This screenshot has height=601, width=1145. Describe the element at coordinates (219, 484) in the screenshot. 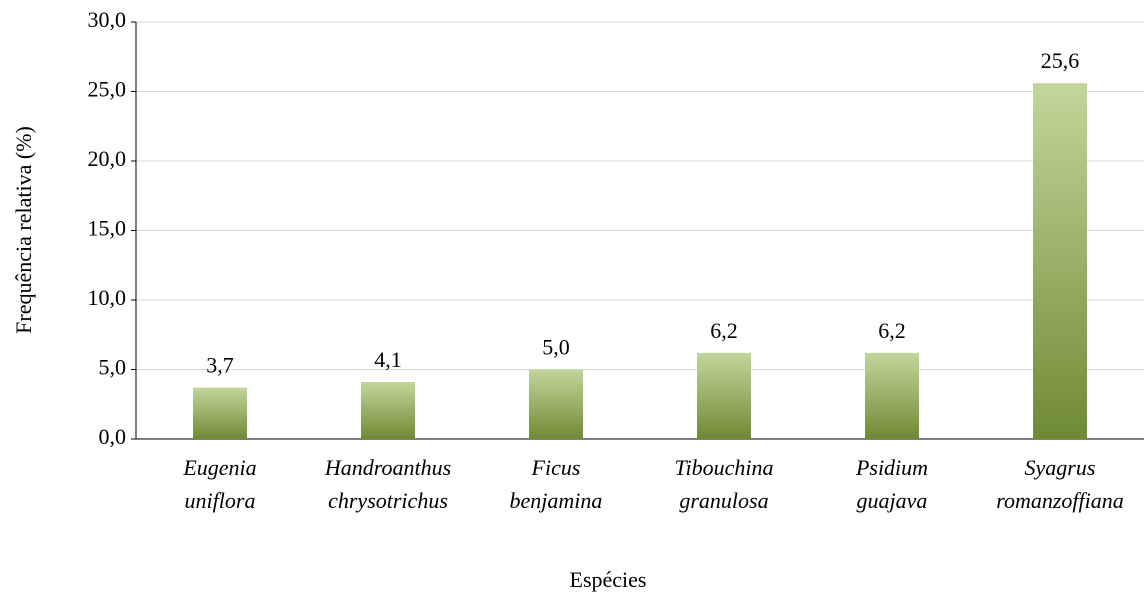

I see `x-tick-label: Eugenia uniflora` at that location.